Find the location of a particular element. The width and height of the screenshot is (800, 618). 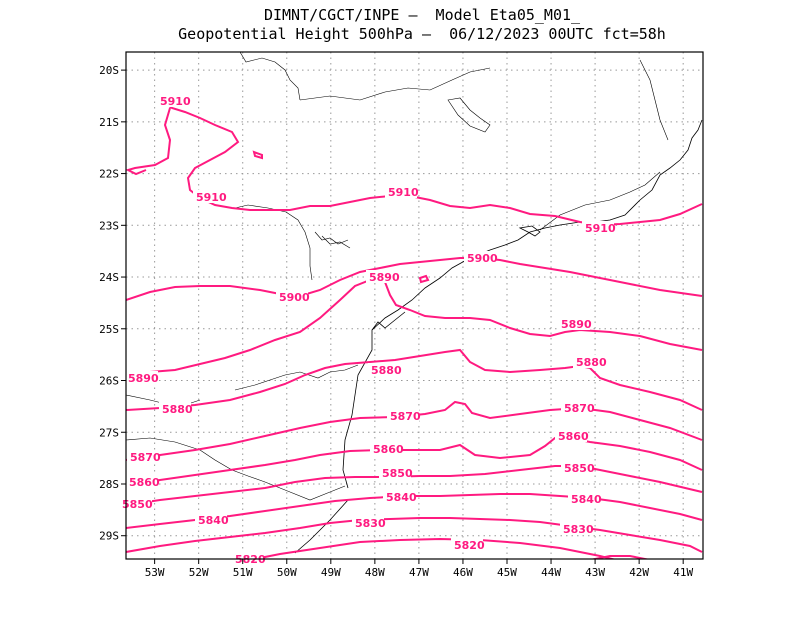

border-ms-sp is located at coordinates (270, 76).